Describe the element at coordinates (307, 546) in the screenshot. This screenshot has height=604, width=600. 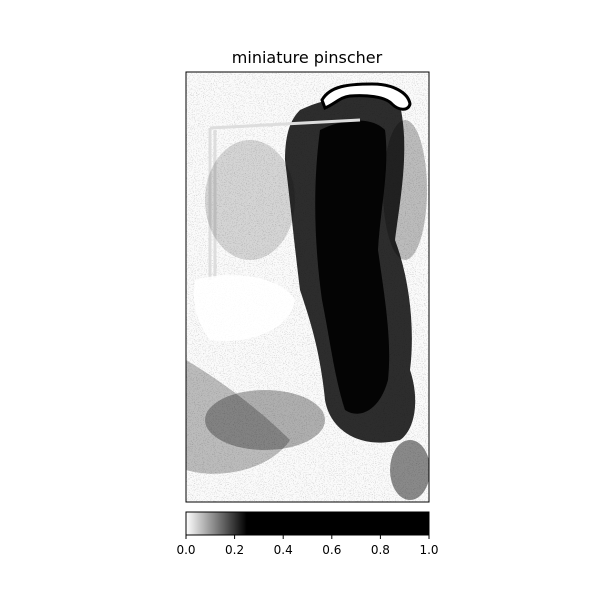
I see `colorbar-axis: 0.0 0.2 0.4 0.6 0.8 1.0` at that location.